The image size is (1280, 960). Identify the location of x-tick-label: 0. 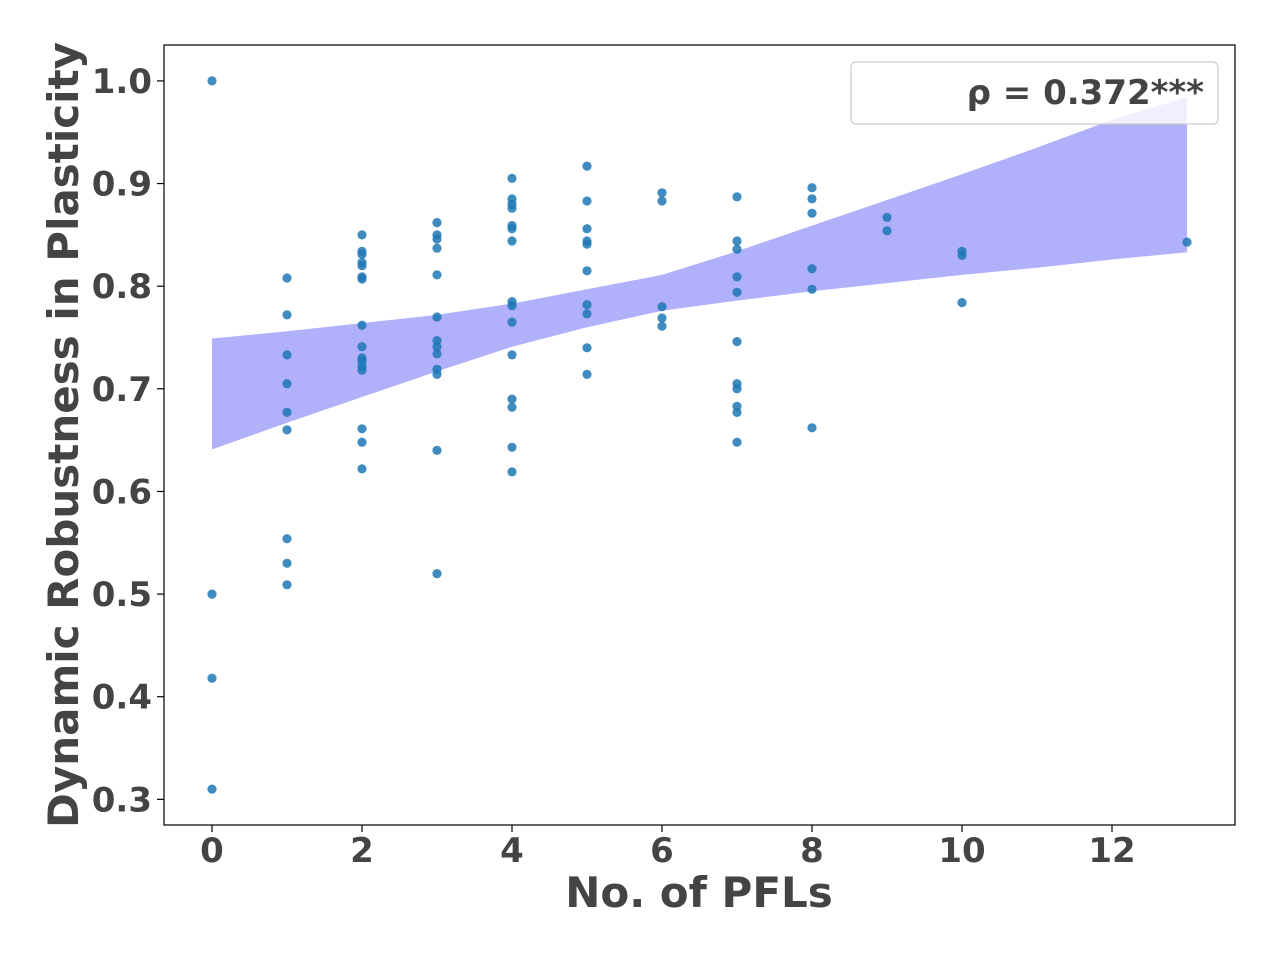
(212, 851).